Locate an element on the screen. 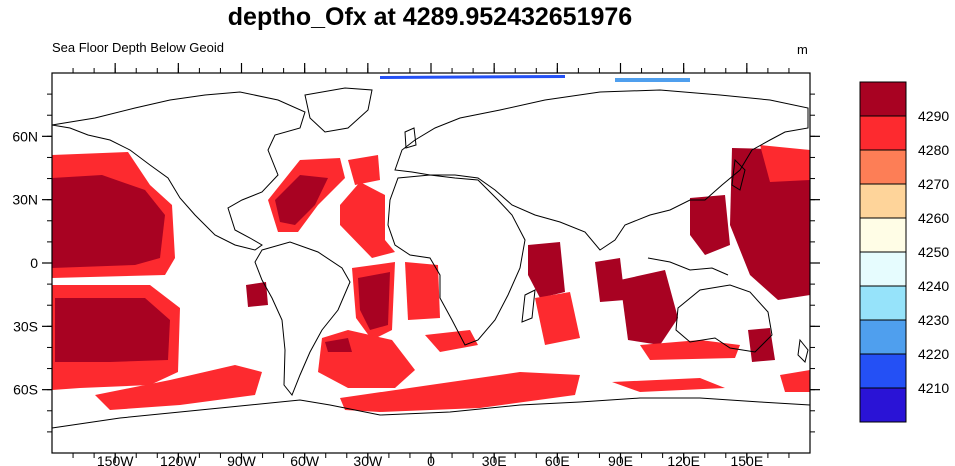 The height and width of the screenshot is (466, 955). coastline-australia is located at coordinates (724, 318).